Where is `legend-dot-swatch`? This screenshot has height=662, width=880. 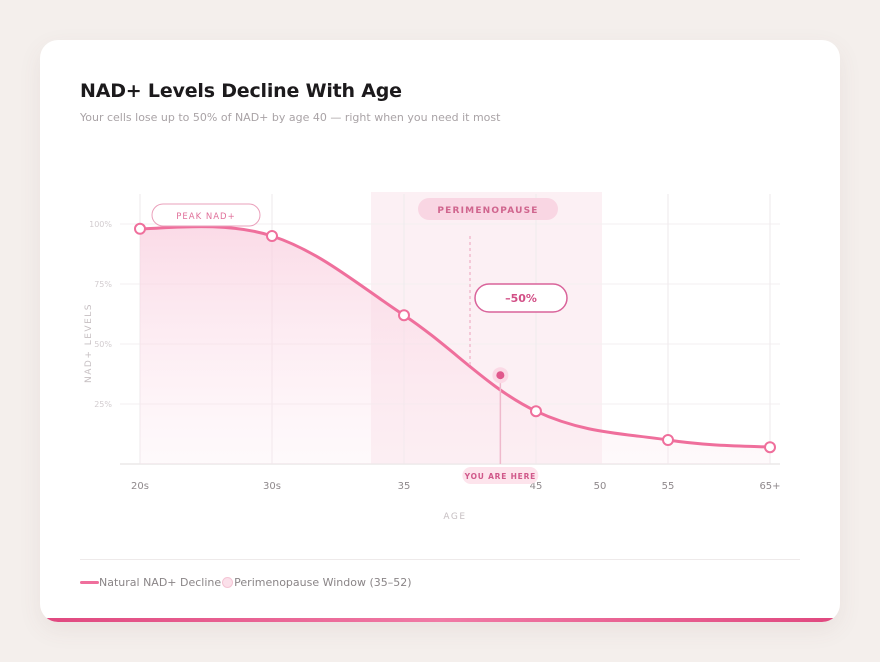
legend-dot-swatch is located at coordinates (228, 582).